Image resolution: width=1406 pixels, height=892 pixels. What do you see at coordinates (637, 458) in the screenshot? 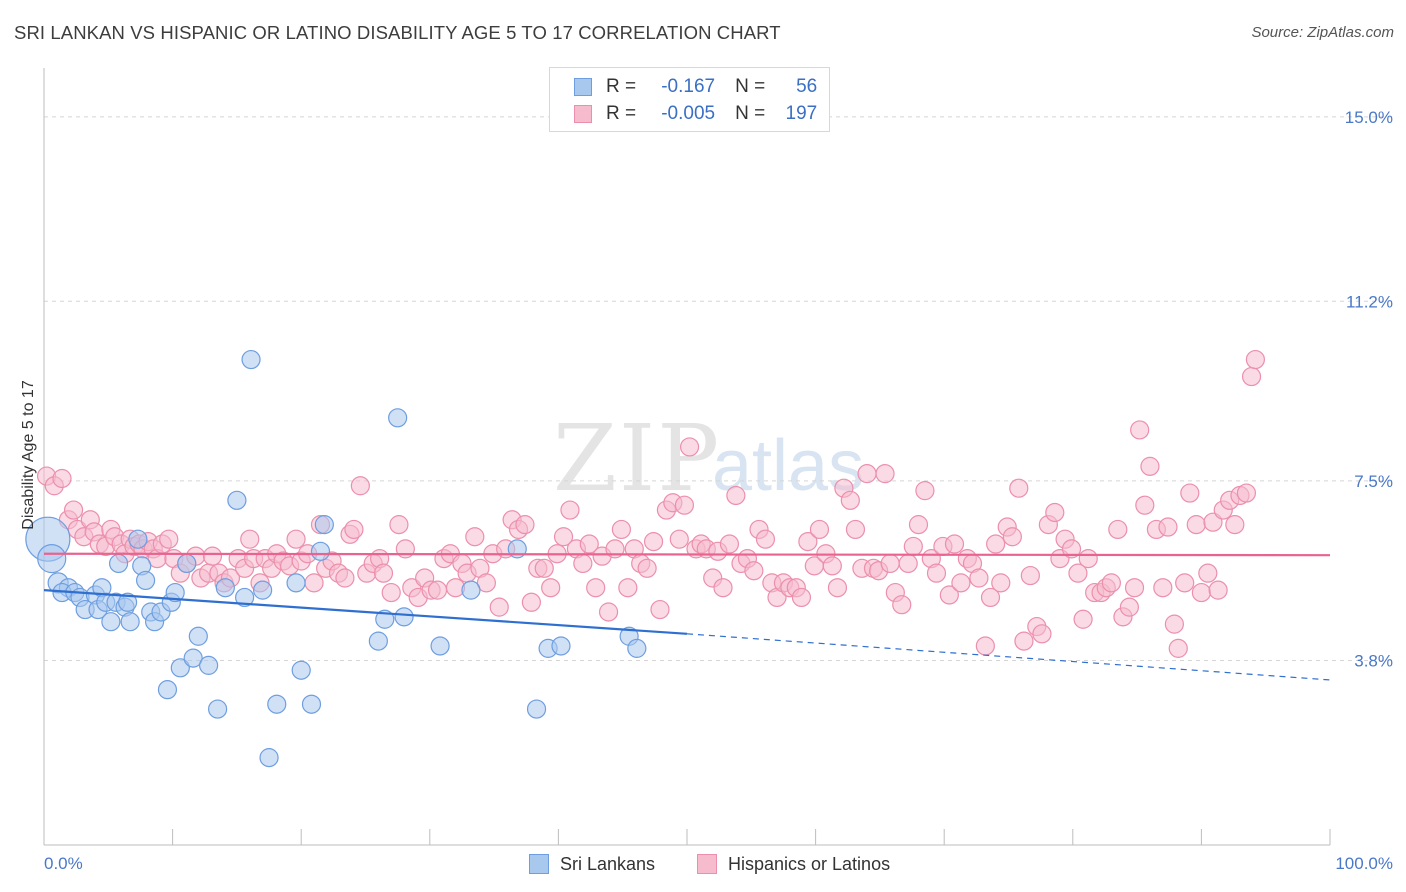
I see `watermark-zip: ZIP` at bounding box center [637, 458].